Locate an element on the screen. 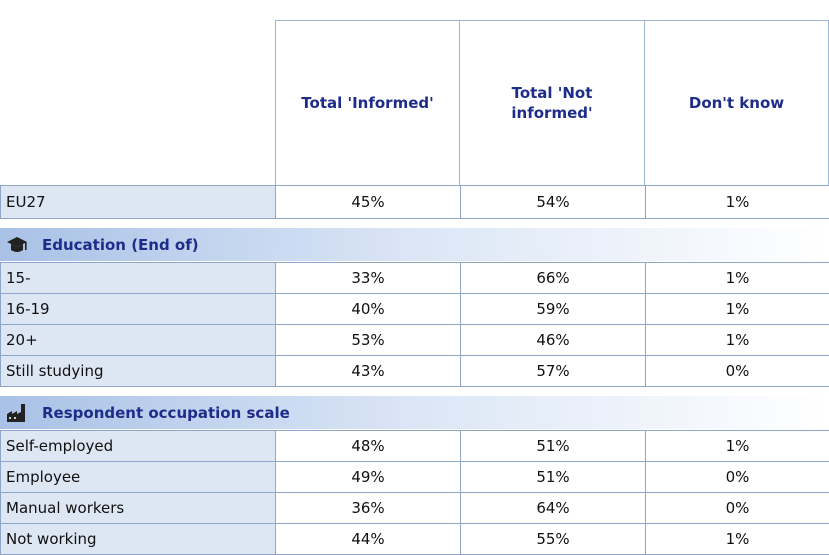 This screenshot has width=829, height=555. row-label-text: Self-employed is located at coordinates (60, 446).